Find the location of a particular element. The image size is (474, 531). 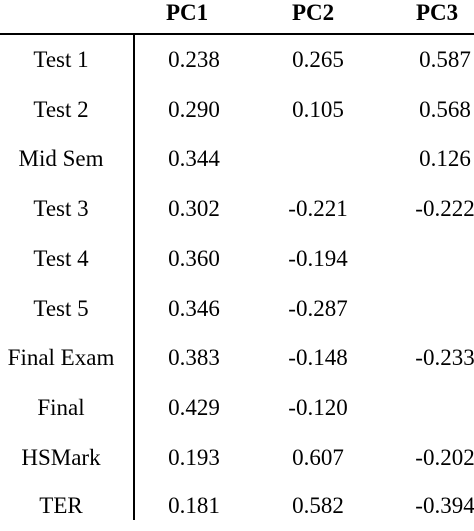

pc2-value: -0.287 is located at coordinates (318, 308).